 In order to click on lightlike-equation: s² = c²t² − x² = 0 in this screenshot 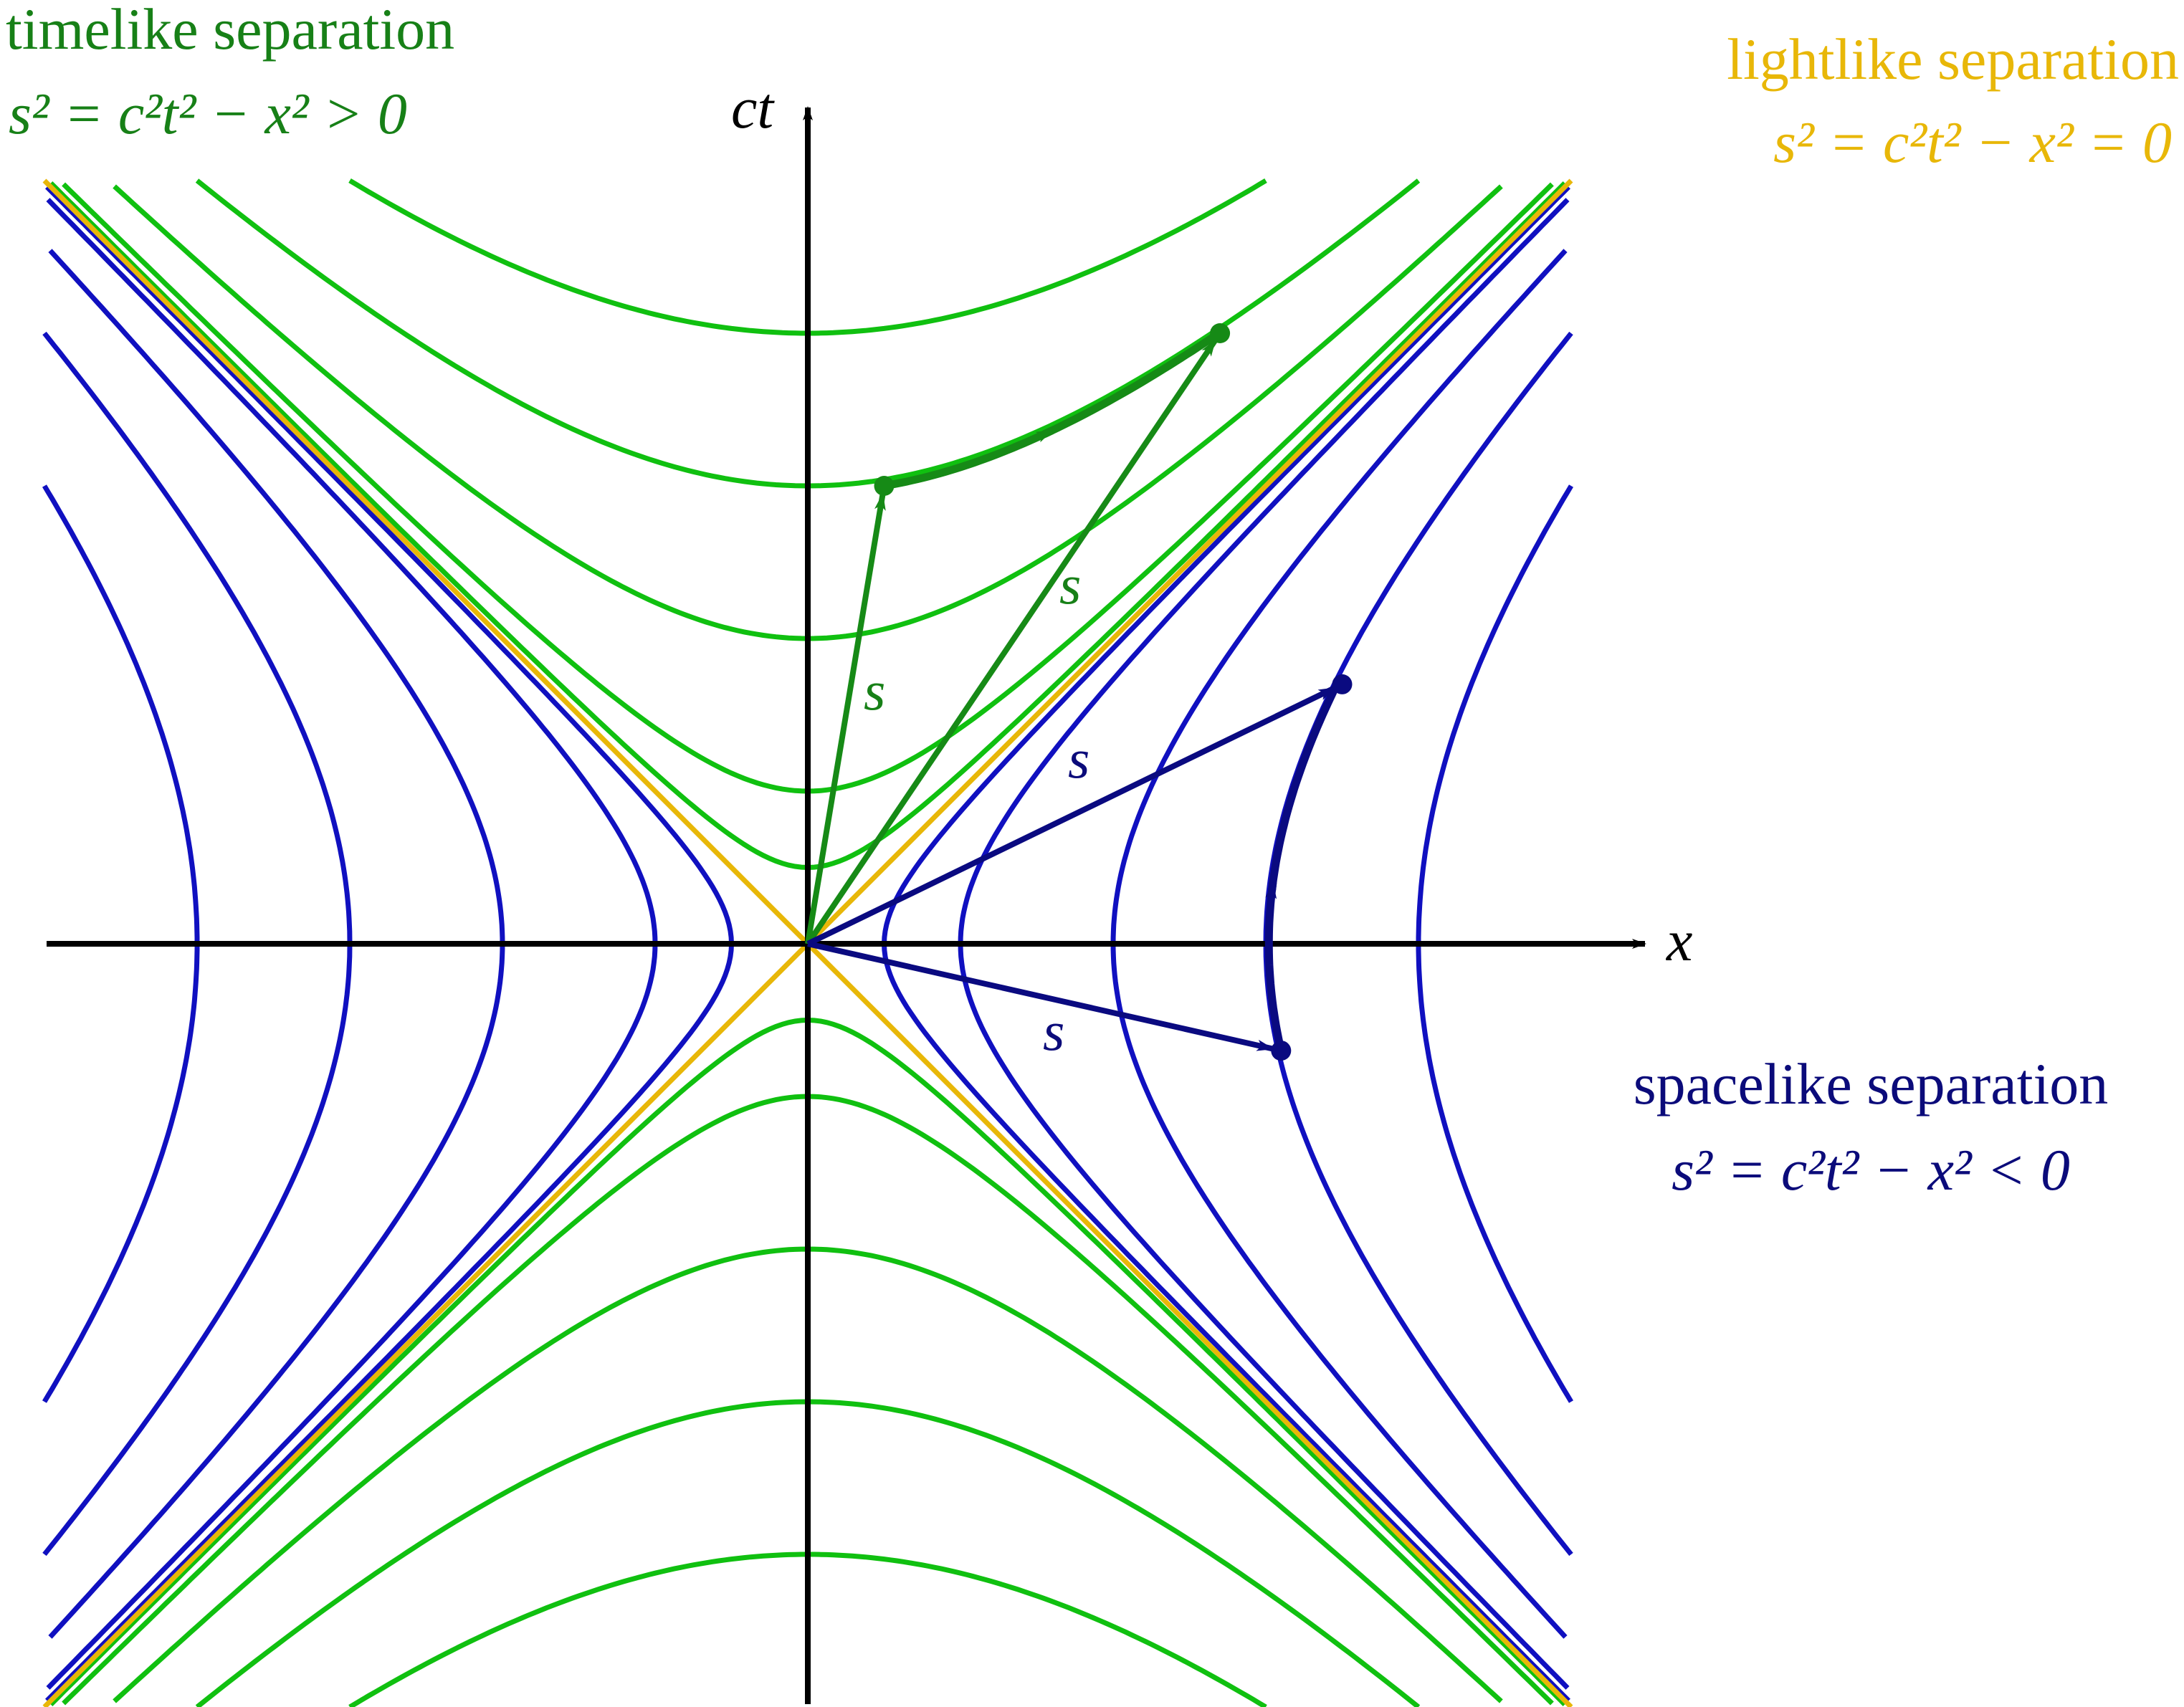, I will do `click(1972, 142)`.